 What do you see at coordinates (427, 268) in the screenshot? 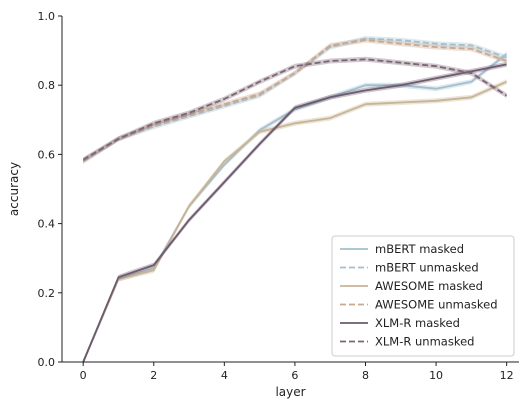
I see `legend-label-1: mBERT unmasked` at bounding box center [427, 268].